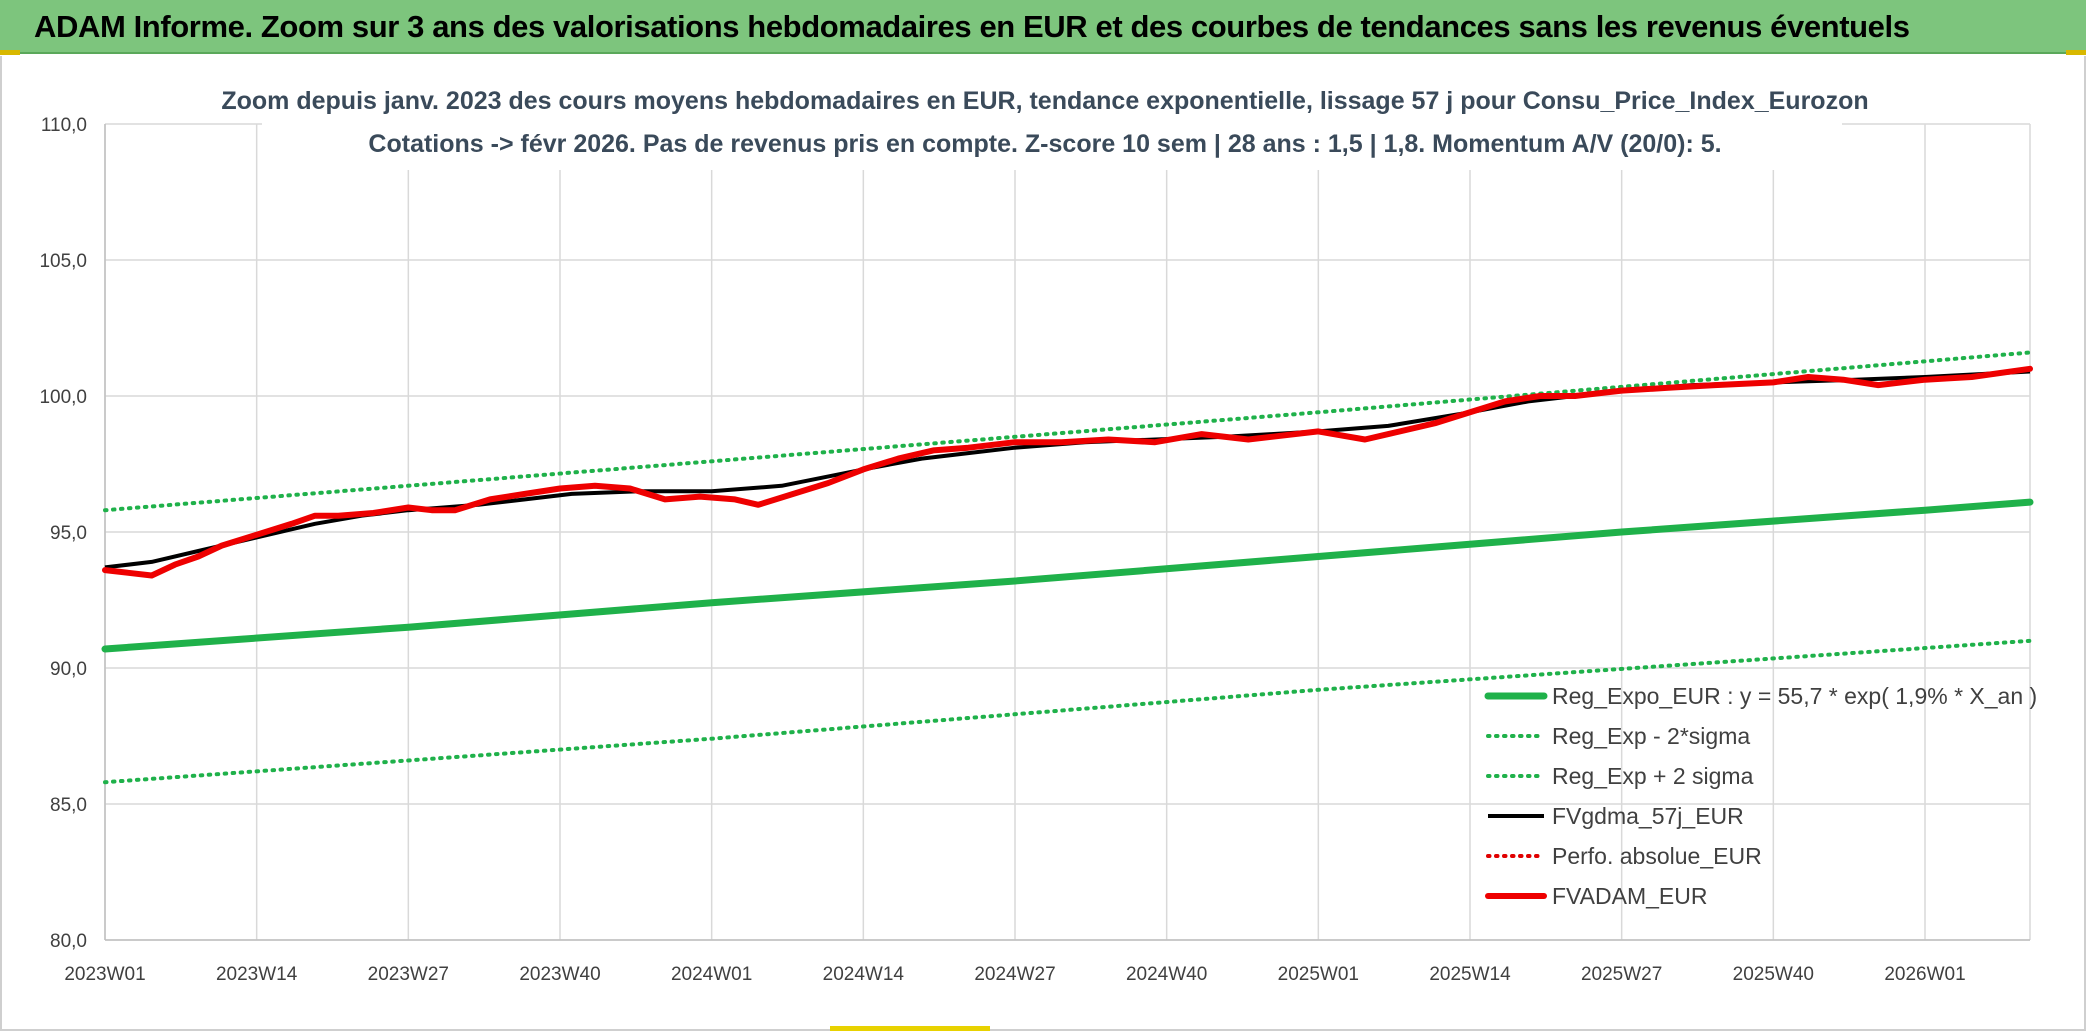 This screenshot has height=1031, width=2086. Describe the element at coordinates (68, 805) in the screenshot. I see `y-tick-label: 85,0` at that location.